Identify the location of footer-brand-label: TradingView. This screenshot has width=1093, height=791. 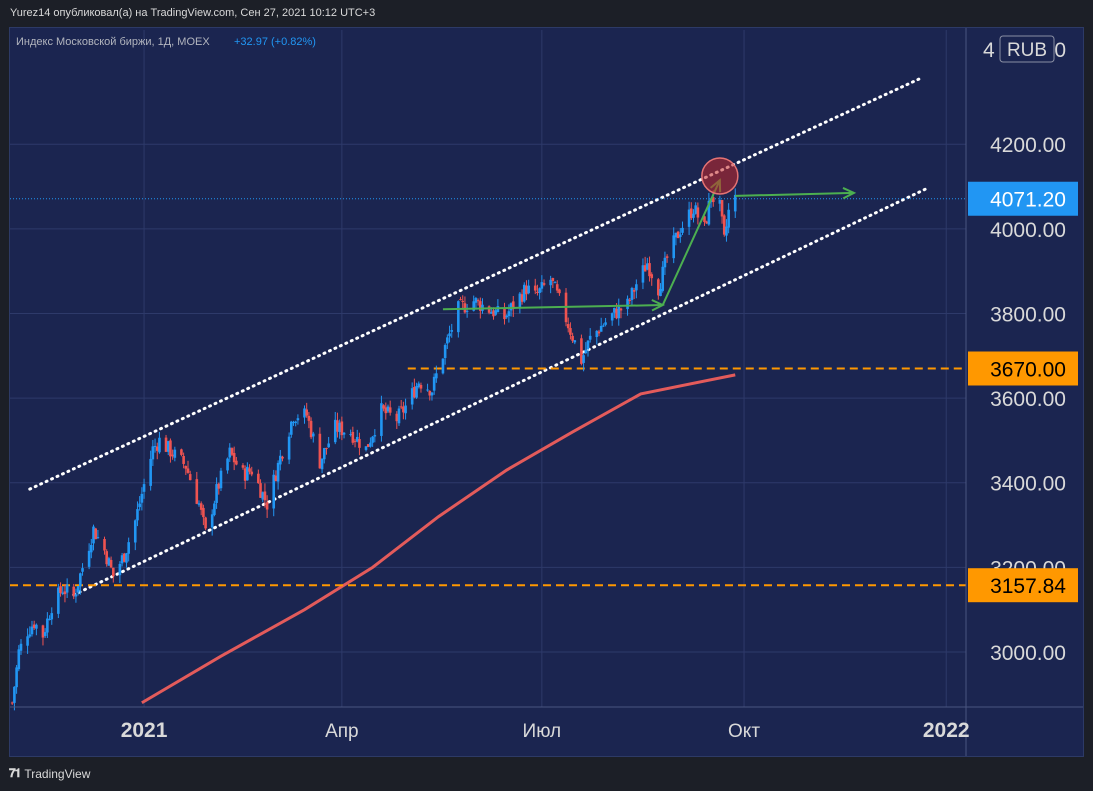
(57, 773).